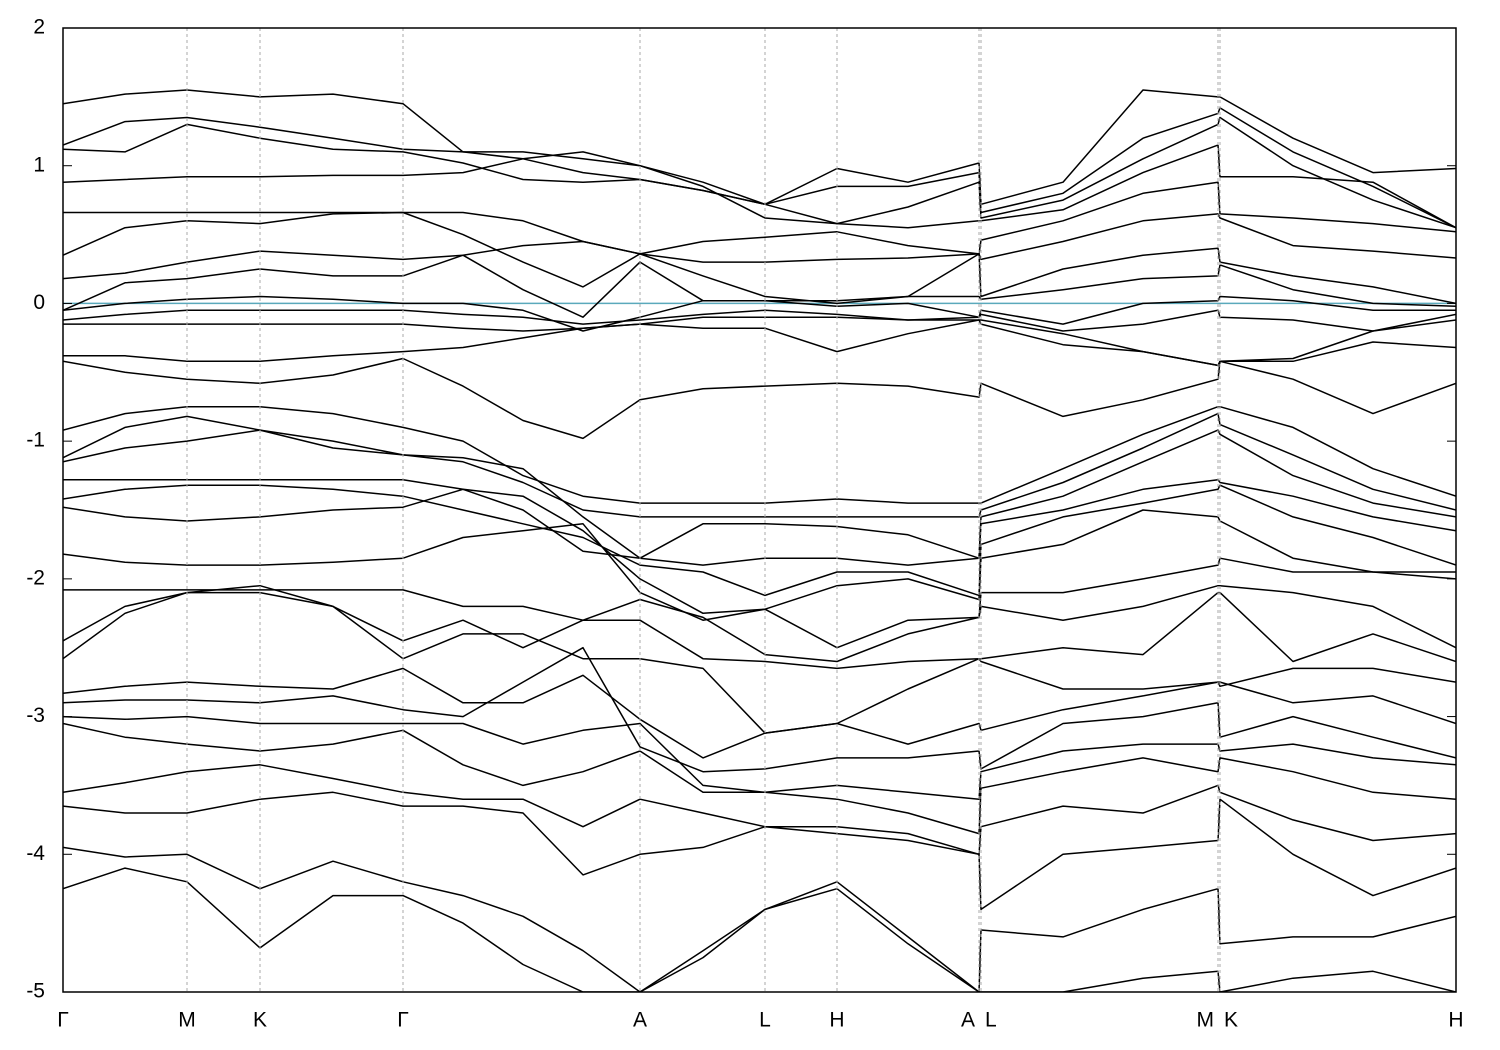 This screenshot has height=1050, width=1500. What do you see at coordinates (39, 164) in the screenshot?
I see `y-tick-label: 1` at bounding box center [39, 164].